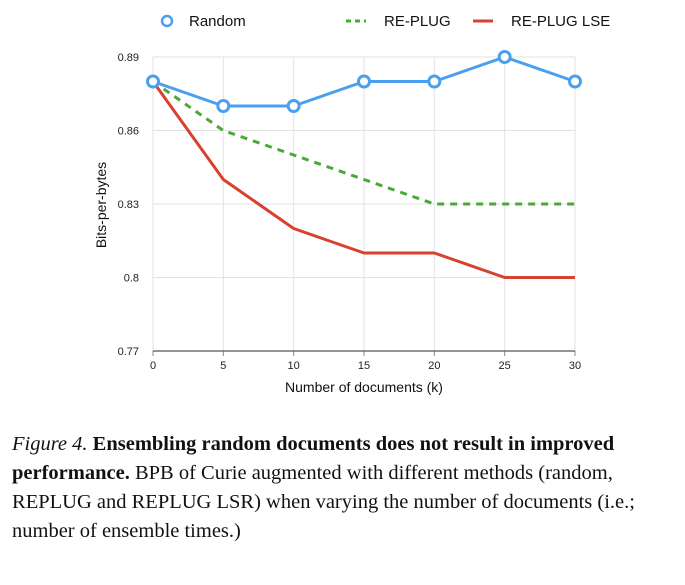 This screenshot has height=585, width=685. Describe the element at coordinates (505, 366) in the screenshot. I see `x-tick-label: 25` at that location.